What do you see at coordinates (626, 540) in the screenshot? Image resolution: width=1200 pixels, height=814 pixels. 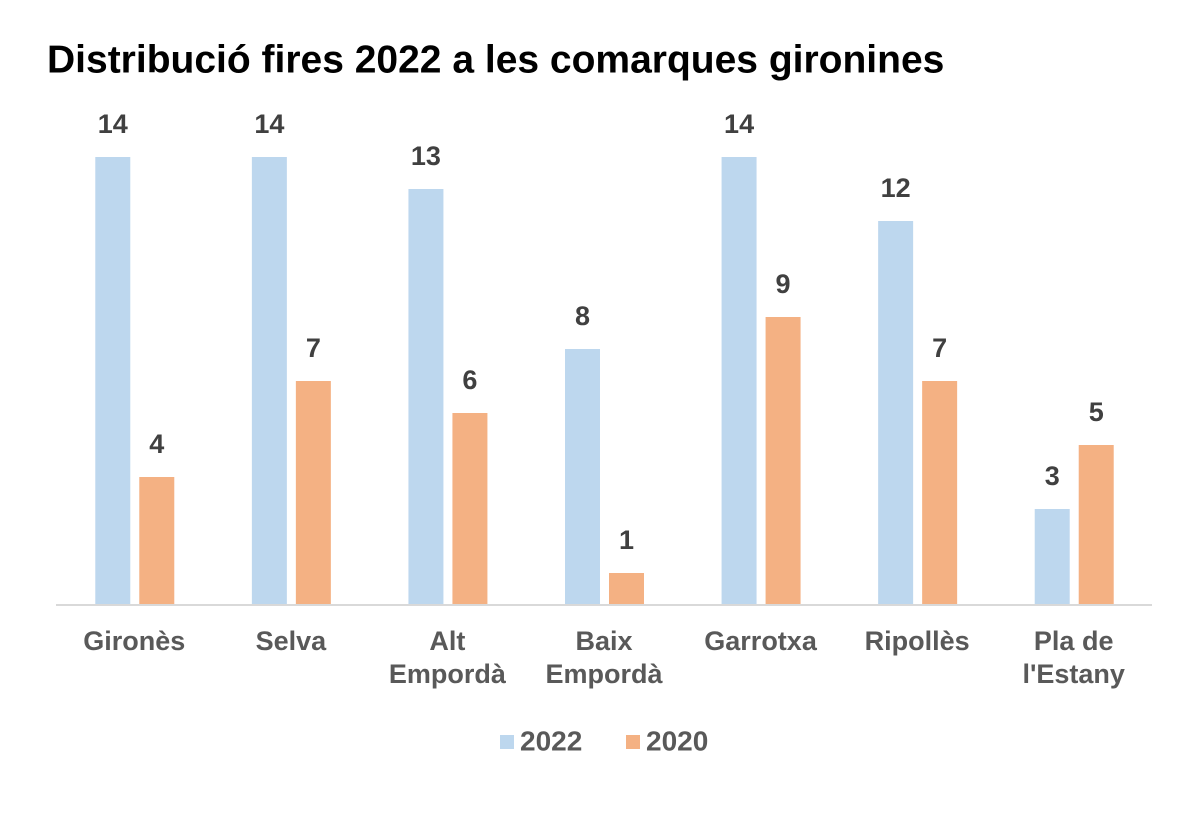 I see `value-label: 1` at bounding box center [626, 540].